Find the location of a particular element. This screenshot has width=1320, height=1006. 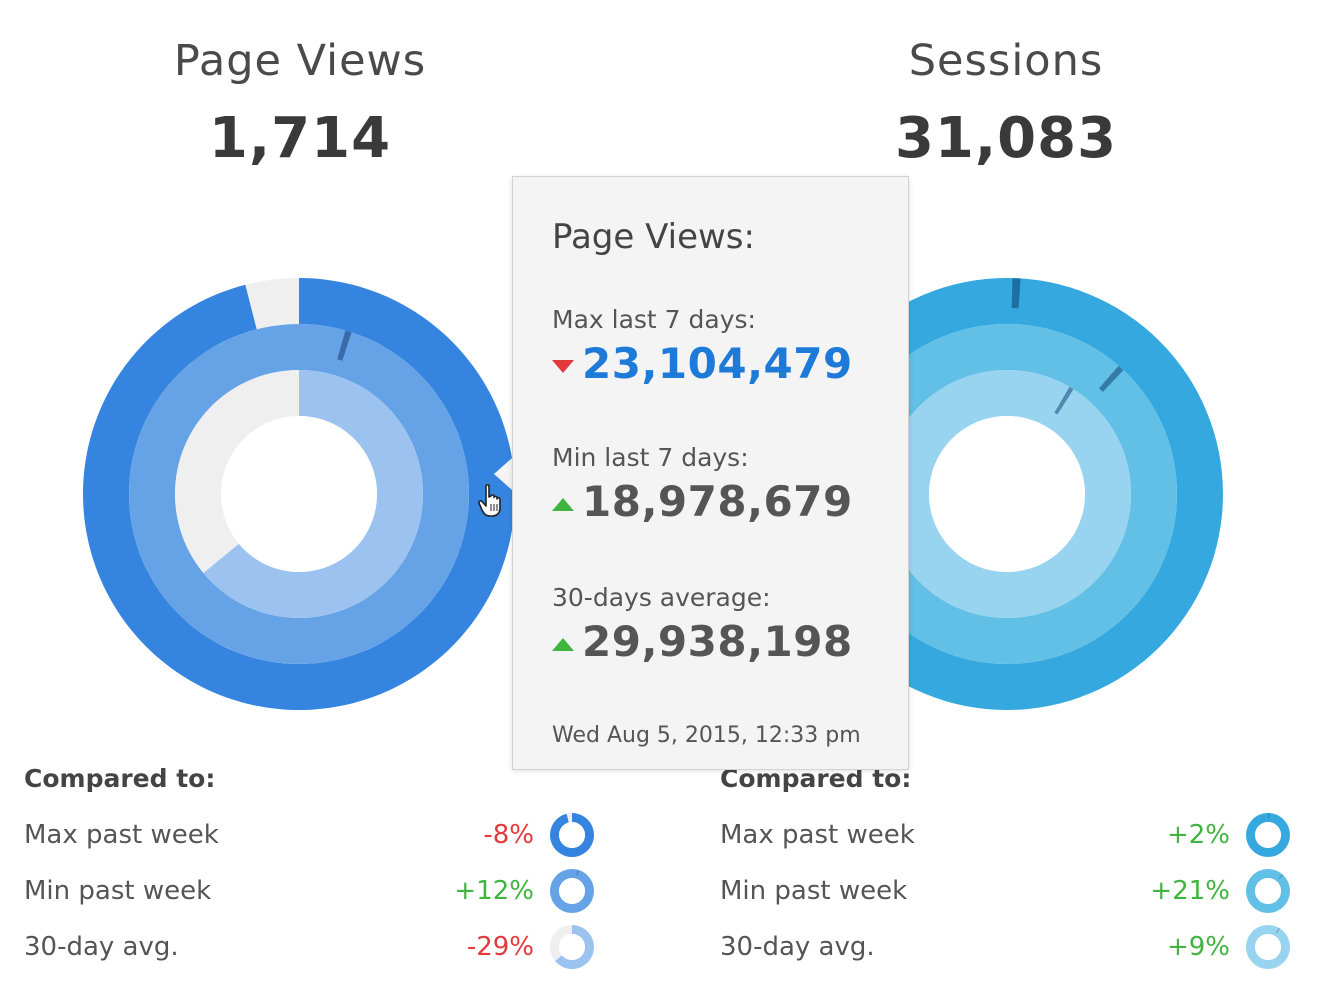

tooltip-min-value: 18,978,679 is located at coordinates (702, 501).